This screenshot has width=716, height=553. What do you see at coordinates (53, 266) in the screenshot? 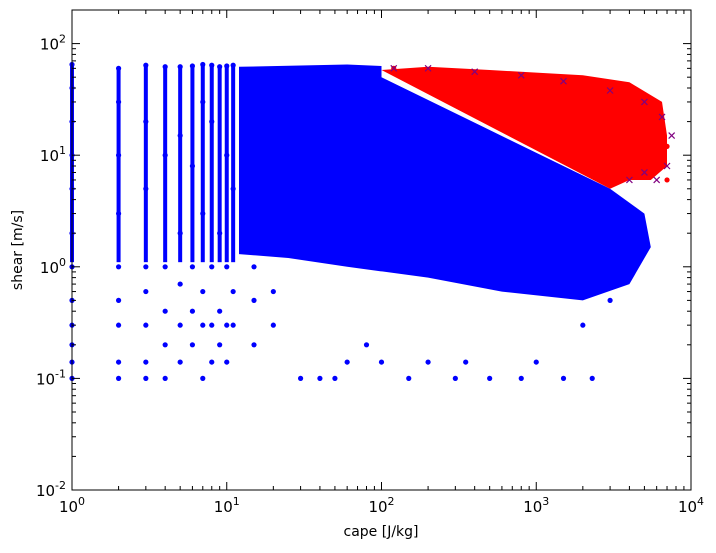
I see `y-tick-label: 10⁰` at bounding box center [53, 266].